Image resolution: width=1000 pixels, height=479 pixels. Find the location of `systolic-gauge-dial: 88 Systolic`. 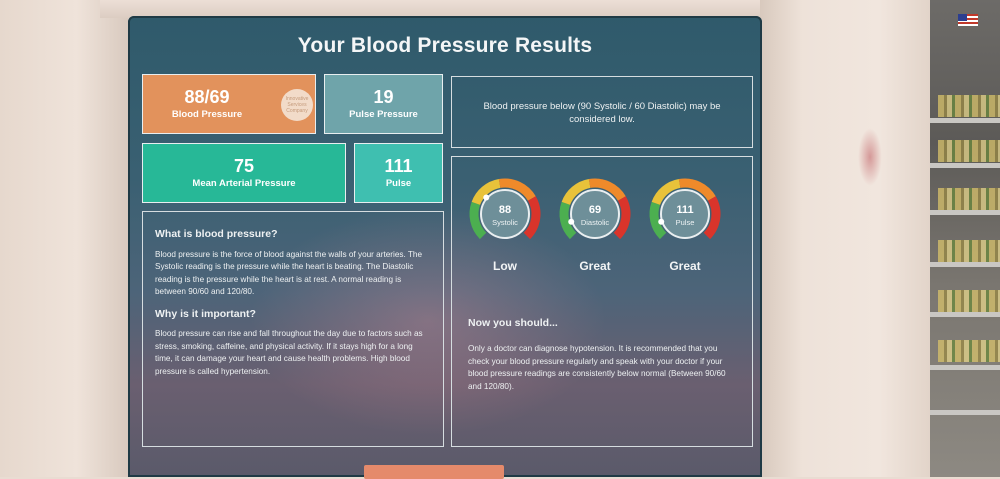

systolic-gauge-dial: 88 Systolic is located at coordinates (505, 209).